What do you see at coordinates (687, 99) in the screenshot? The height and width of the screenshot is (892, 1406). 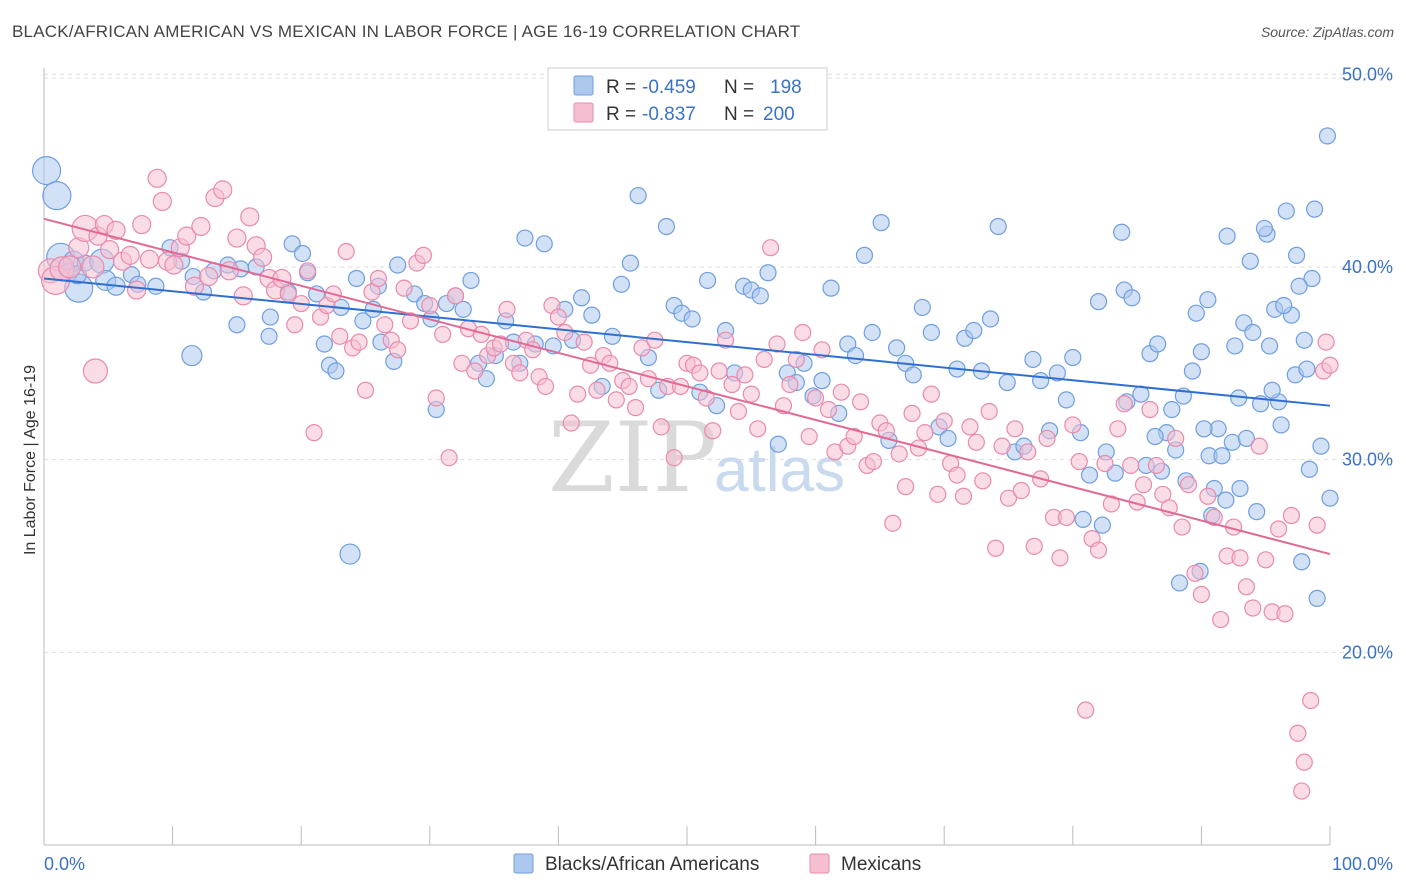 I see `stats-legend: R = -0.459 N = 198 R = -0.837 N = 200` at bounding box center [687, 99].